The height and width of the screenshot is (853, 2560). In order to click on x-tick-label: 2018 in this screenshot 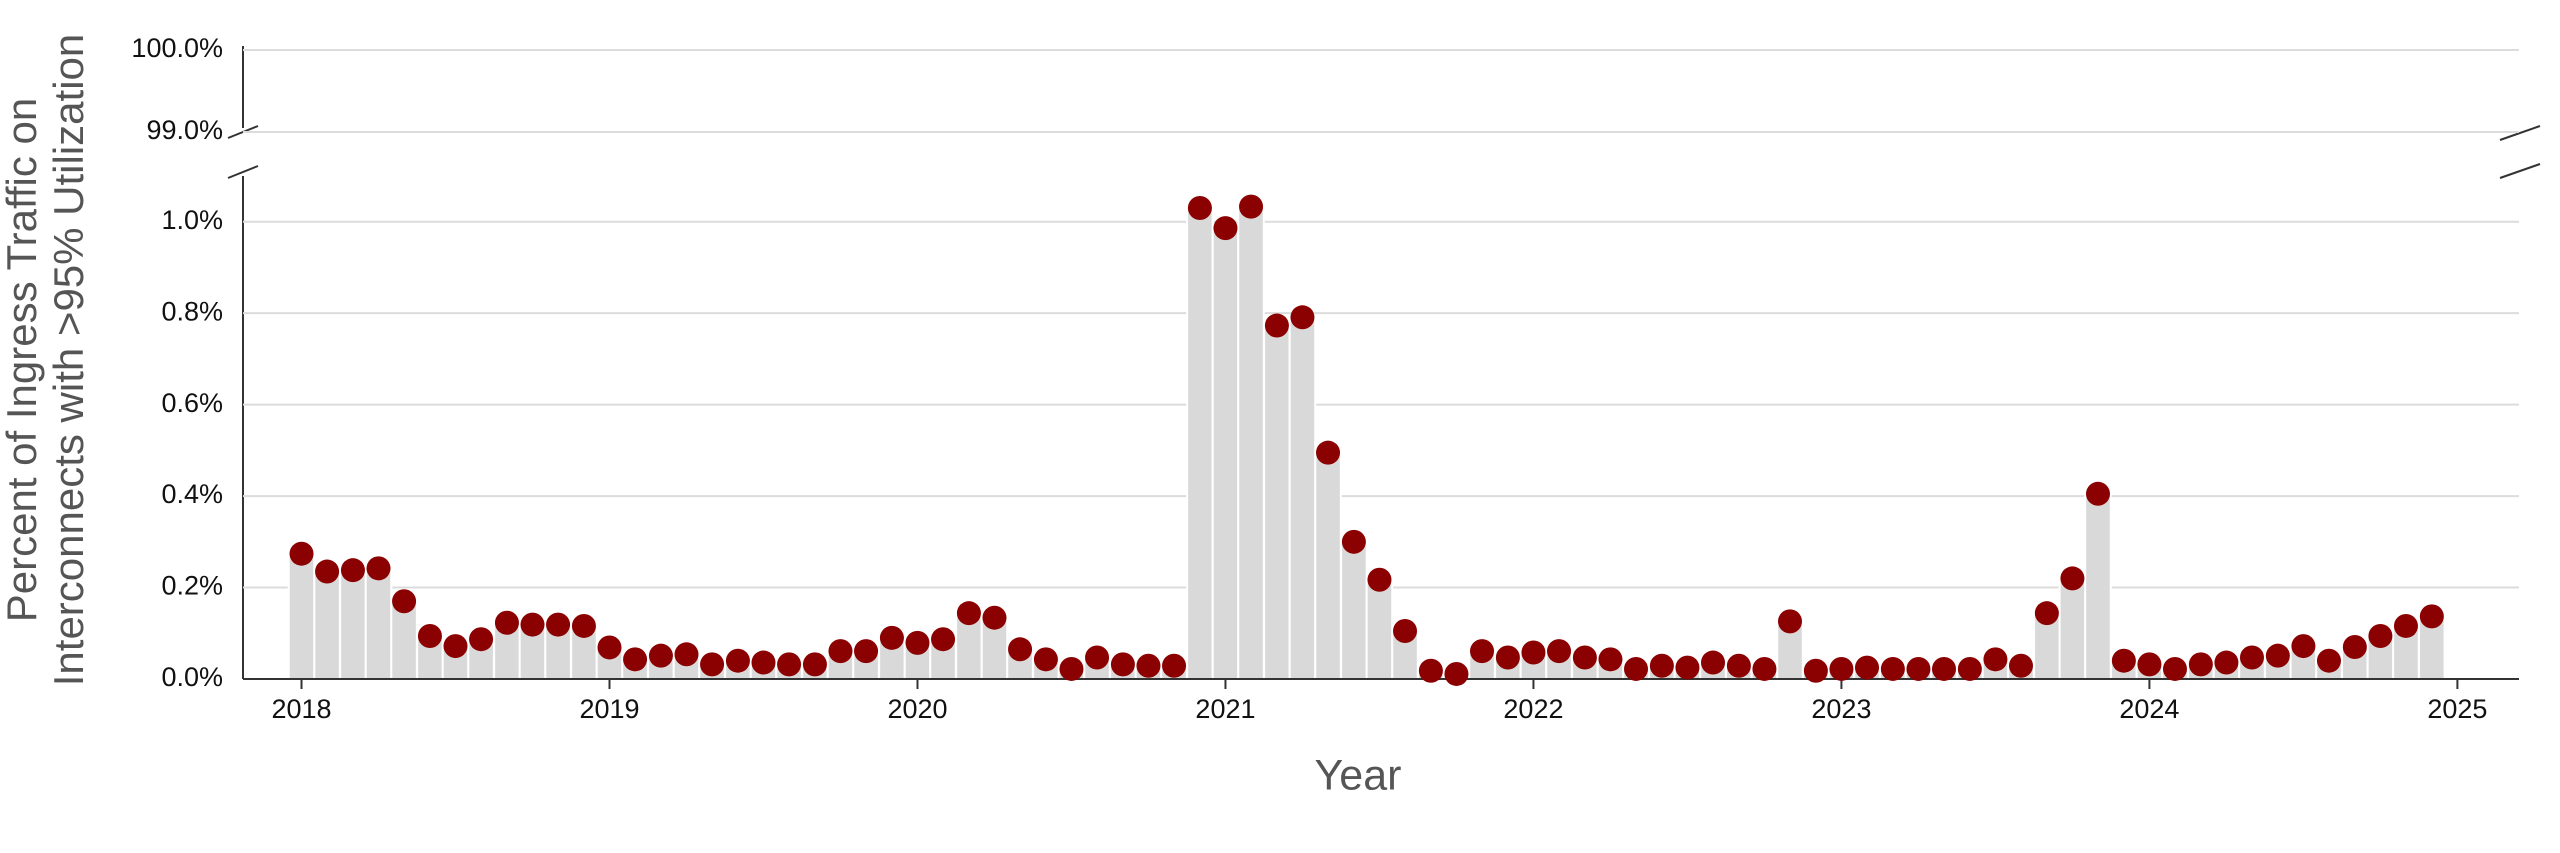, I will do `click(301, 709)`.